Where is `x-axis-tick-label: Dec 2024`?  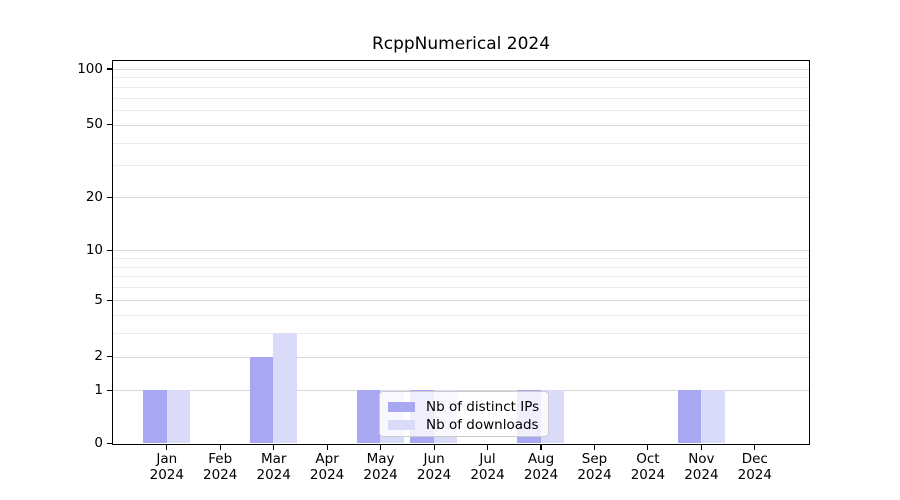
x-axis-tick-label: Dec 2024 is located at coordinates (755, 467).